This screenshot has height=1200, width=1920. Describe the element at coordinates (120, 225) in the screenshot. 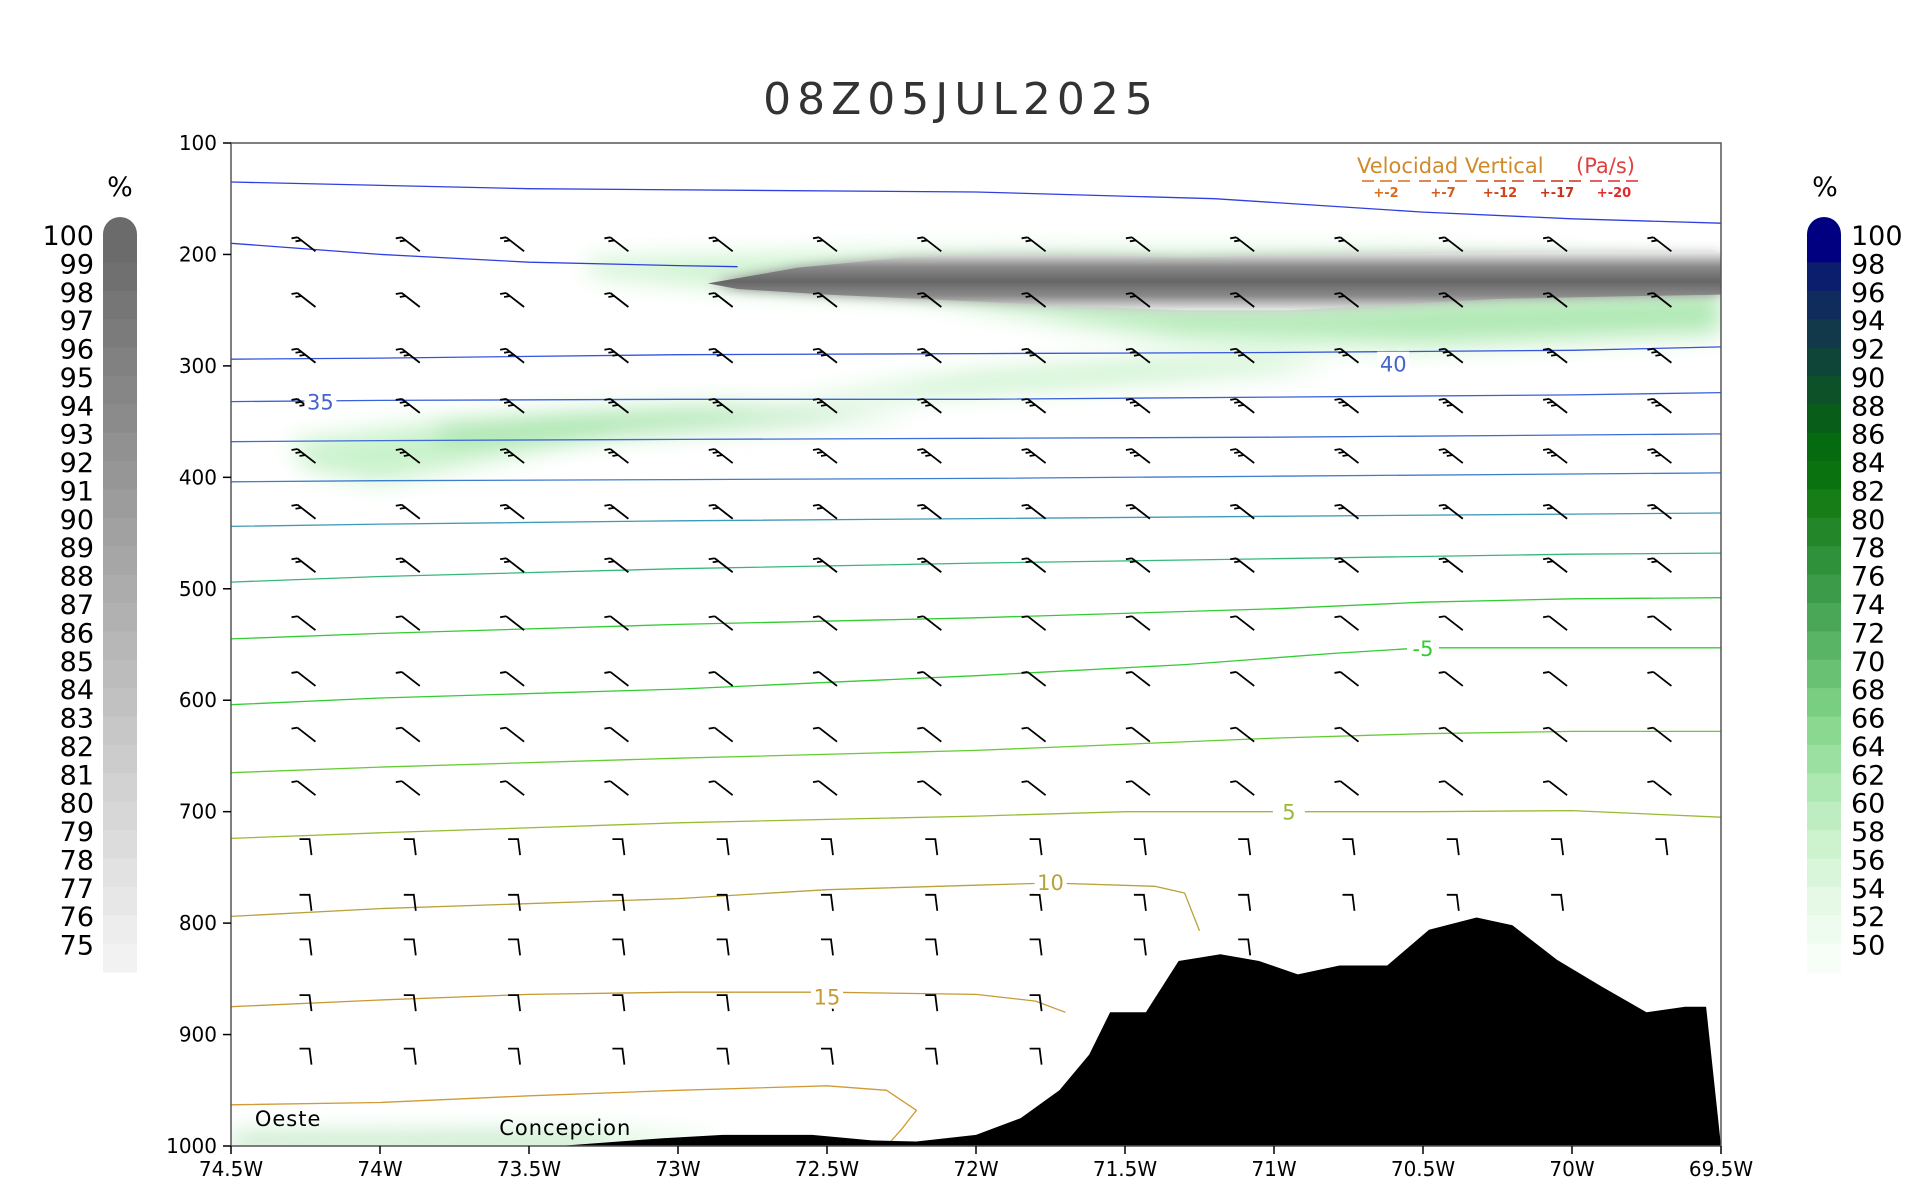

I see `left-colorbar-cap` at that location.